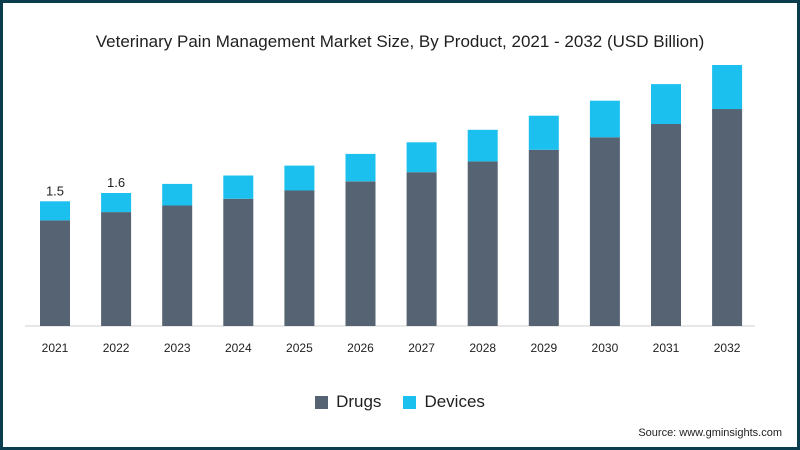  Describe the element at coordinates (116, 182) in the screenshot. I see `data-label-2022: 1.6` at that location.